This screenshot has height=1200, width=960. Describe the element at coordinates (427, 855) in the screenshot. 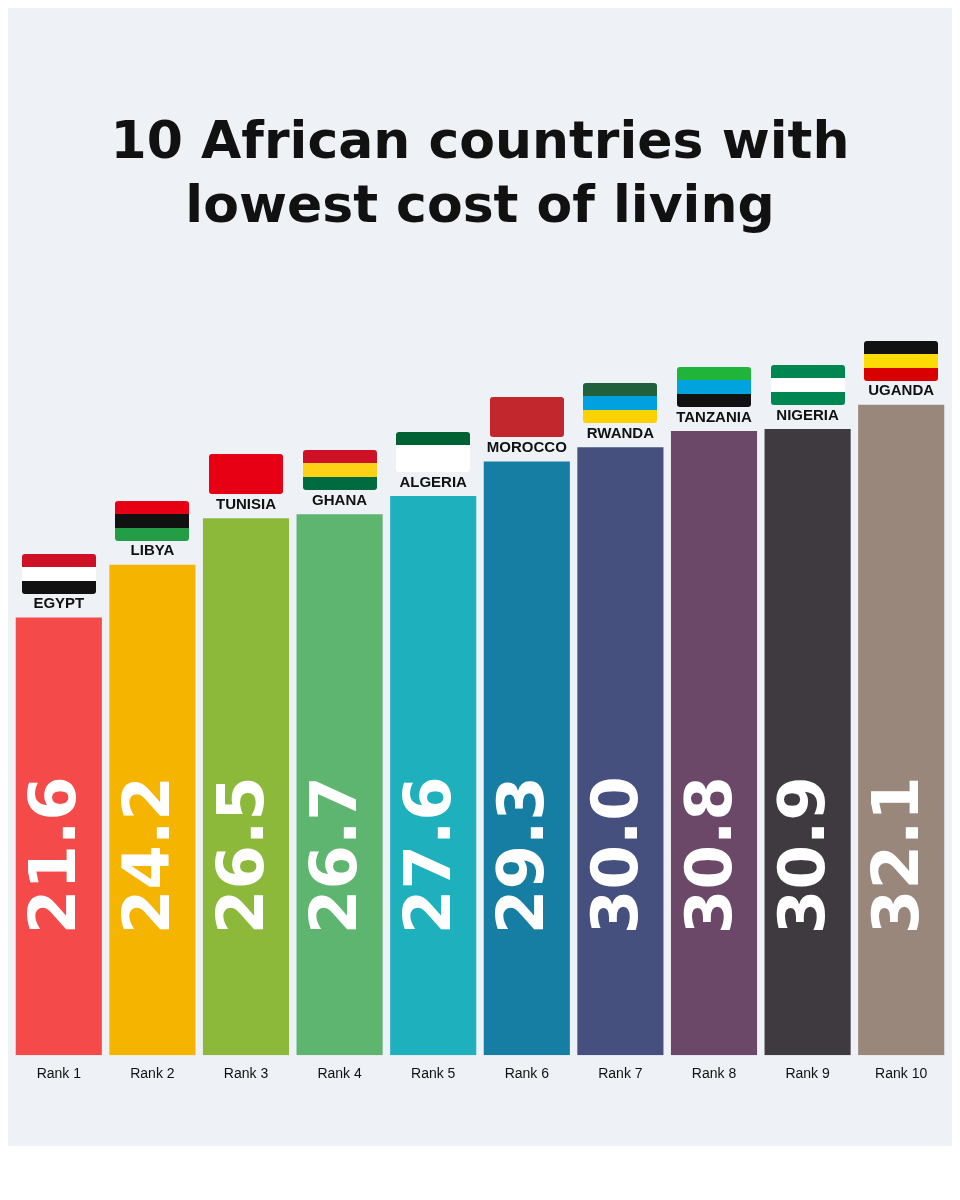

I see `data-label: 27.6` at that location.